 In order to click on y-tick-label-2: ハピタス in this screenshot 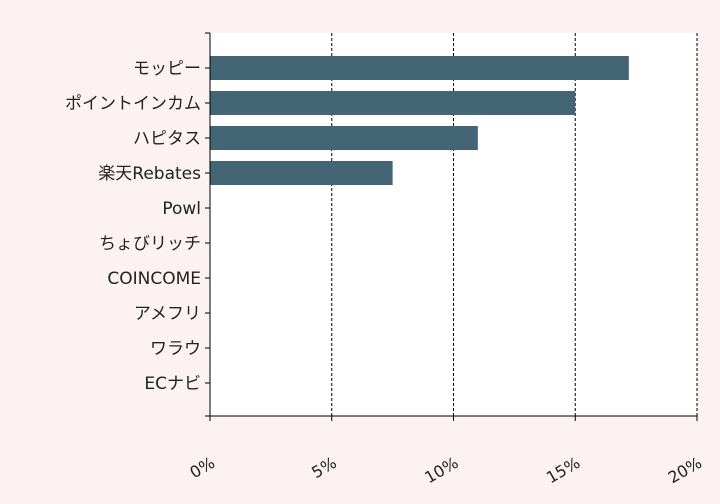, I will do `click(167, 139)`.